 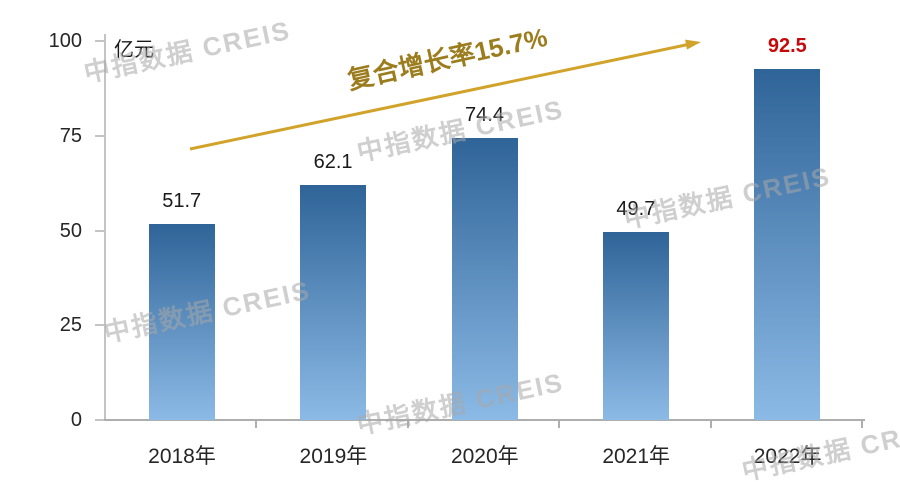 What do you see at coordinates (484, 456) in the screenshot?
I see `x-axis-label-2020年: 2020年` at bounding box center [484, 456].